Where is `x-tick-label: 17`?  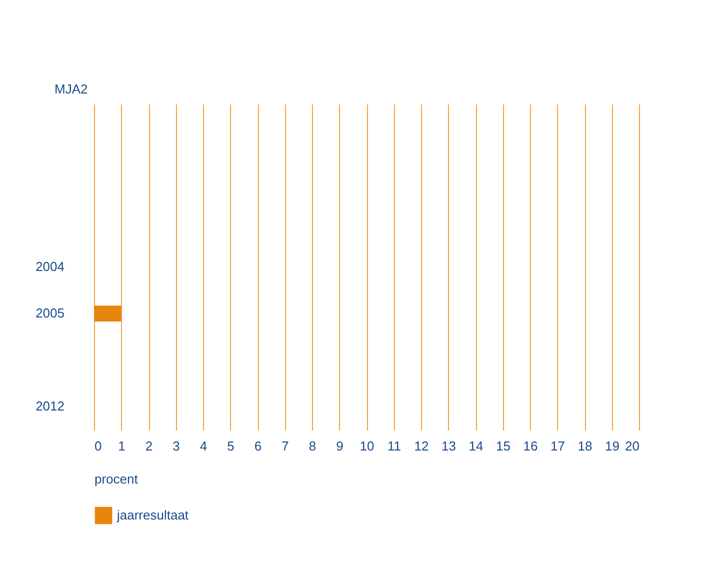 x-tick-label: 17 is located at coordinates (557, 446).